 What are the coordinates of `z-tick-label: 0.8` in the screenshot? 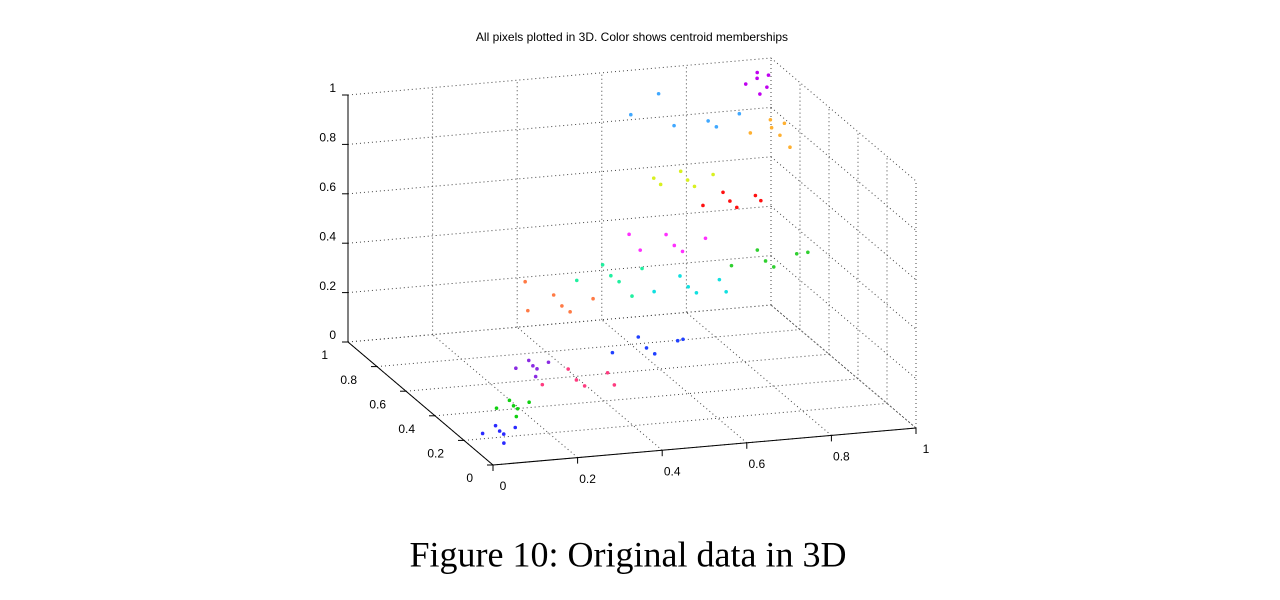 It's located at (327, 138).